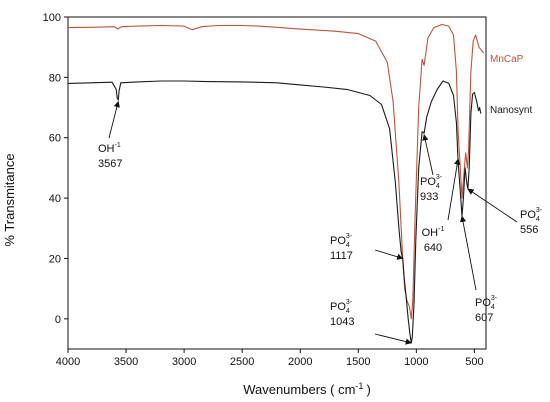 The image size is (550, 402). I want to click on annotation-superscript-1117: 3-, so click(349, 236).